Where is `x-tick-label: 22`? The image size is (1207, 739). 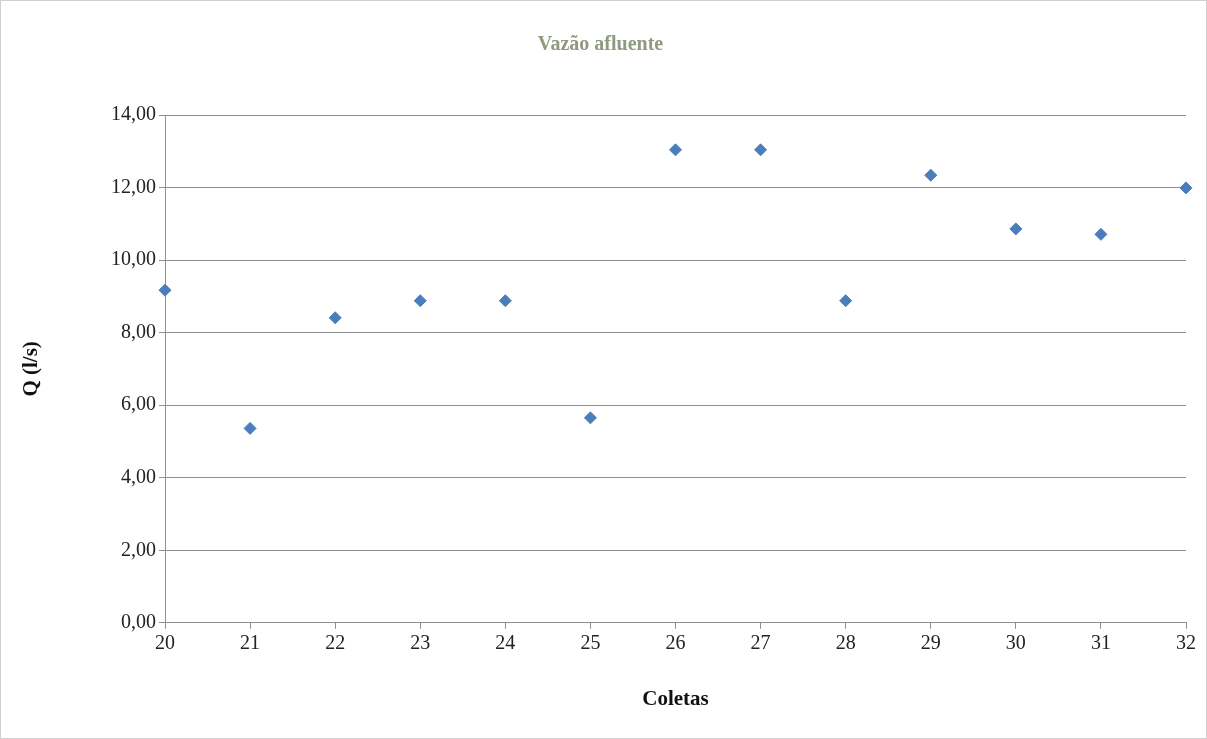
x-tick-label: 22 is located at coordinates (335, 642).